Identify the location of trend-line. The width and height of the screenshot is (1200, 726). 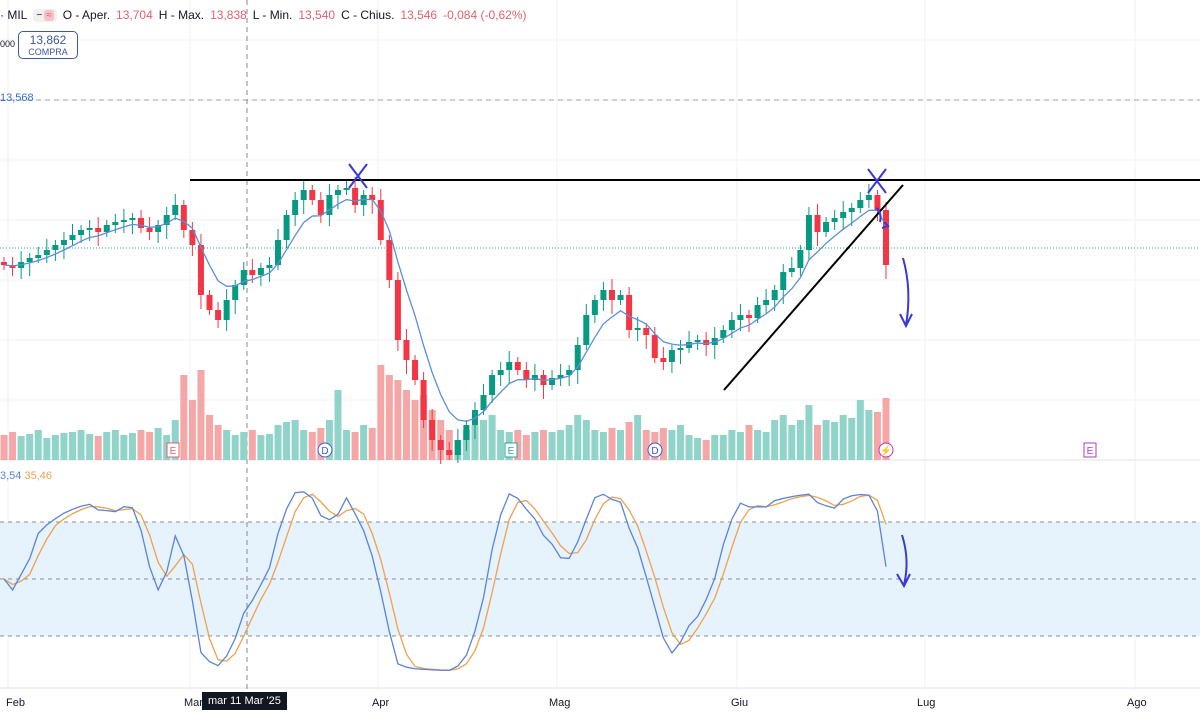
(813, 287).